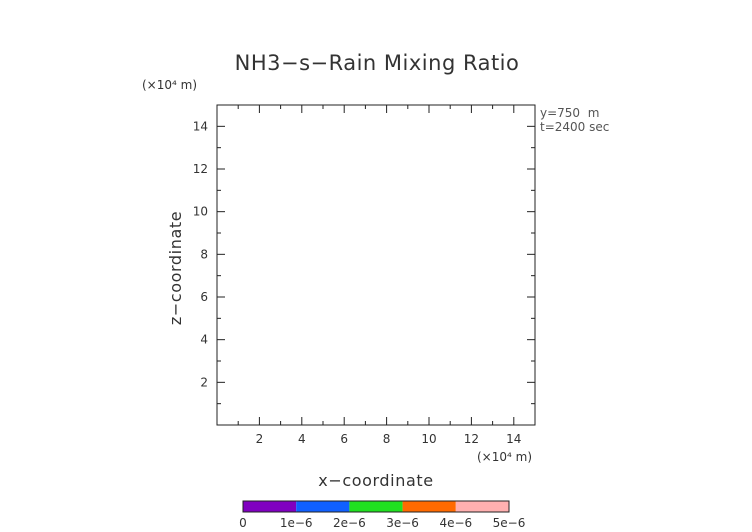  What do you see at coordinates (302, 439) in the screenshot?
I see `x-tick-label: 4` at bounding box center [302, 439].